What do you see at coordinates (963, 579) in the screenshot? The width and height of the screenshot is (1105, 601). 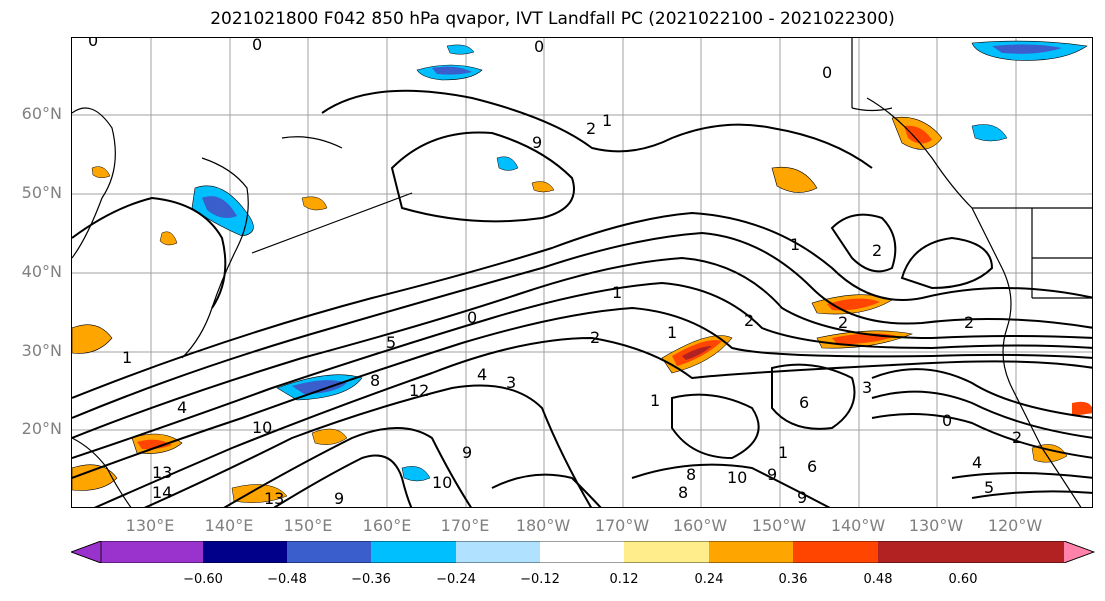 I see `colorbar-tick-label: 0.60` at bounding box center [963, 579].